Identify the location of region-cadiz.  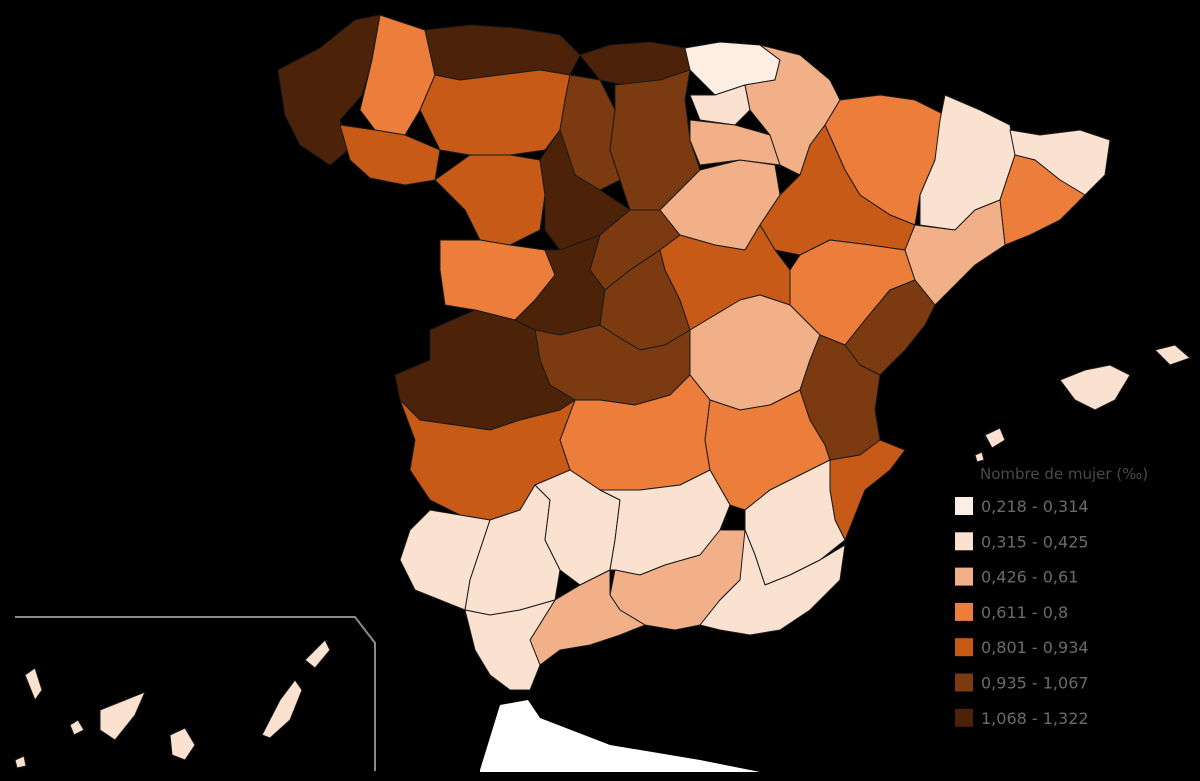
(510, 645).